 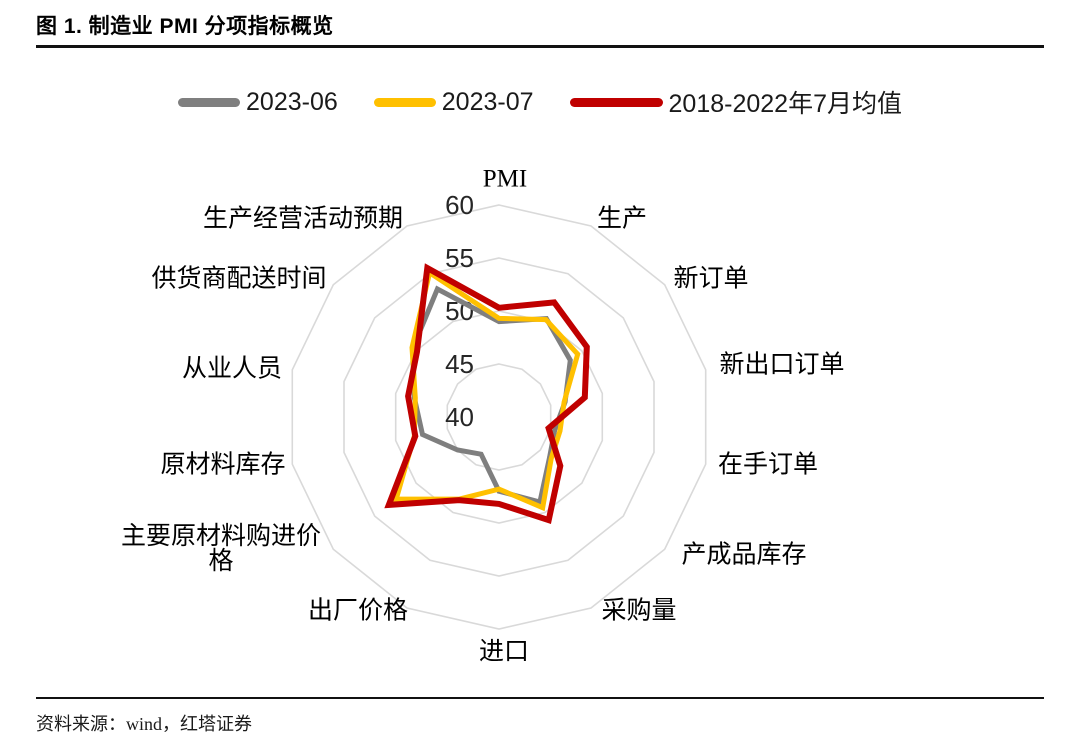 What do you see at coordinates (540, 46) in the screenshot?
I see `title-underline` at bounding box center [540, 46].